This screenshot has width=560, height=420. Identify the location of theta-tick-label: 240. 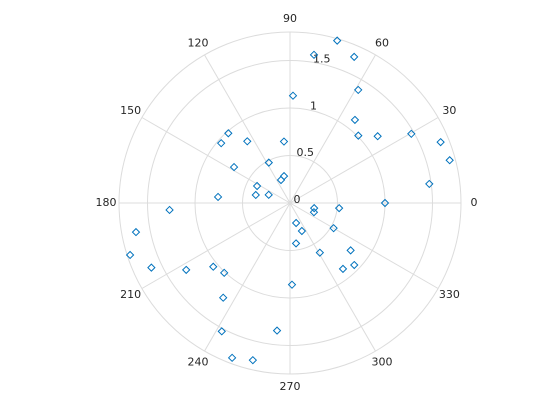
(198, 361).